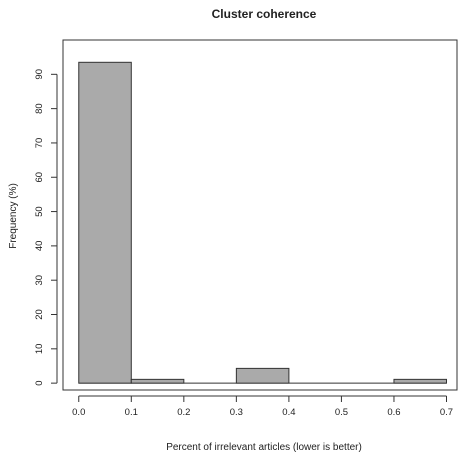  I want to click on y-tick-label: 20, so click(39, 314).